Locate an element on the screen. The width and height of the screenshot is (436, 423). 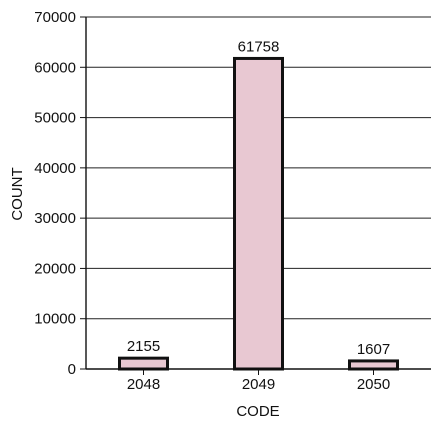
x-tick-label-2050: 2050 is located at coordinates (373, 384).